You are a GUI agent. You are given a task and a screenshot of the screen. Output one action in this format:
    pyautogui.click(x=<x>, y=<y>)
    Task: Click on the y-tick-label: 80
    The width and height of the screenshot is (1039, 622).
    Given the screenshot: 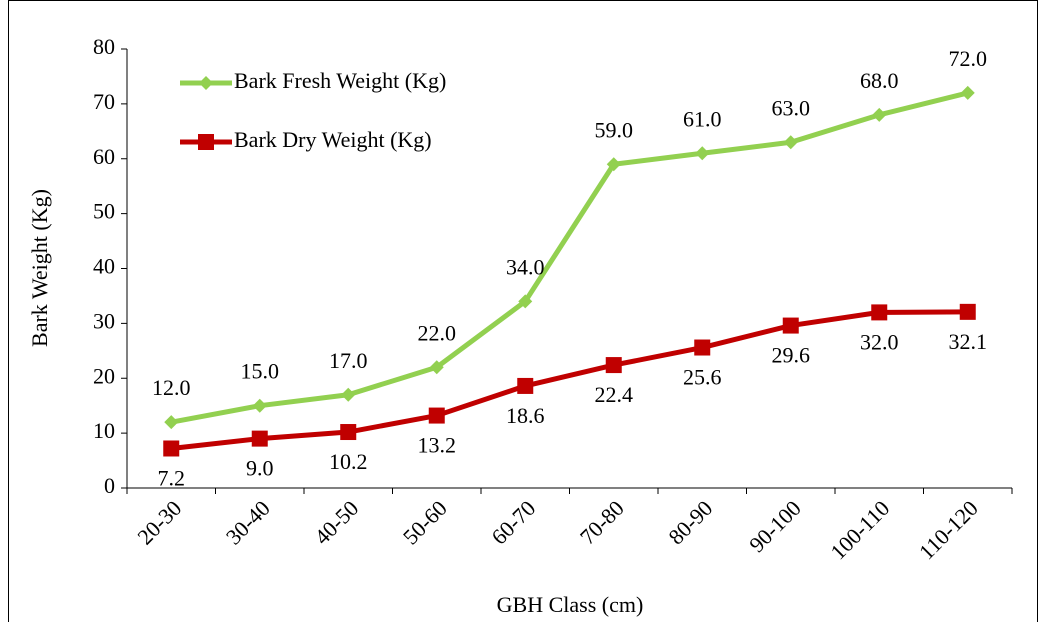 What is the action you would take?
    pyautogui.click(x=104, y=46)
    